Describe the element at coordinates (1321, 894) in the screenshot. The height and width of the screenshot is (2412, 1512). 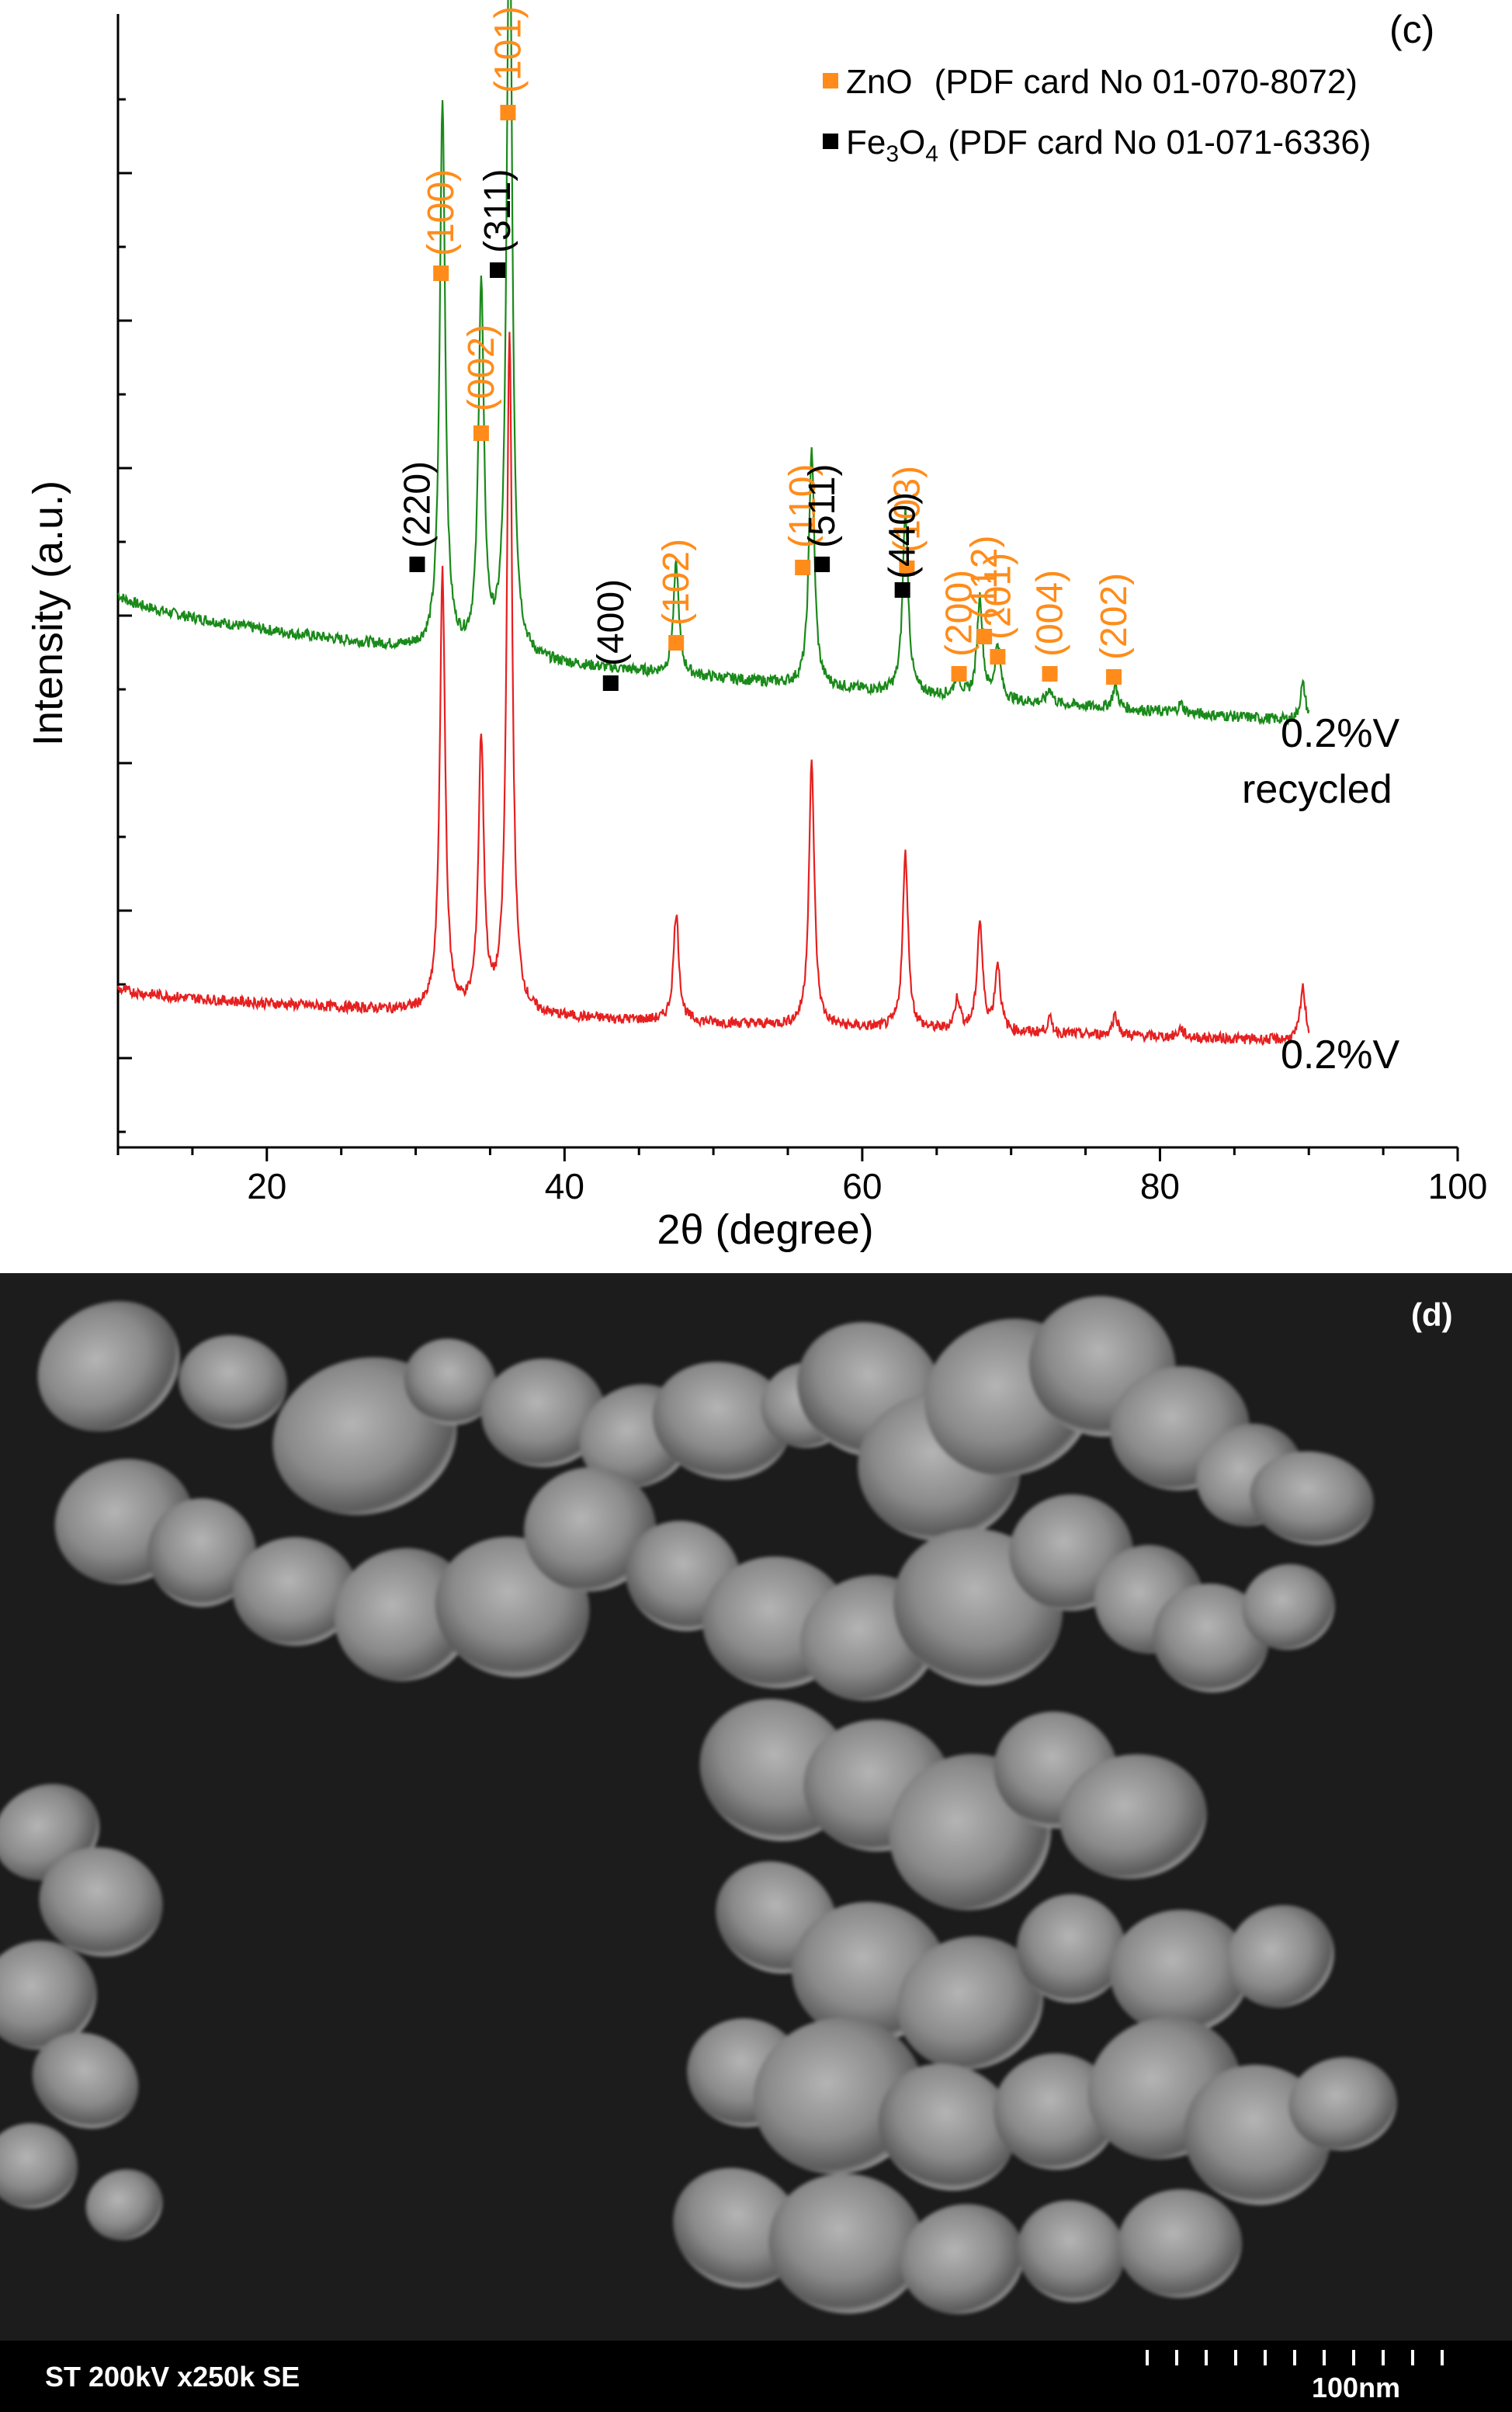
I see `series-labels: 0.2%V recycled 0.2%V` at that location.